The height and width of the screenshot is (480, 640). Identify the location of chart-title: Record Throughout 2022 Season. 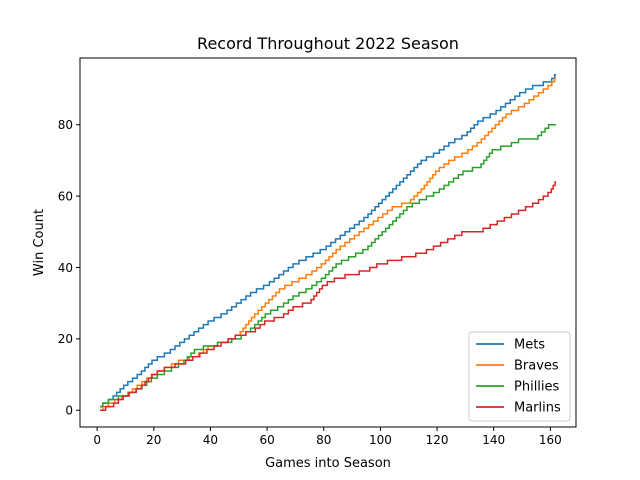
(328, 43).